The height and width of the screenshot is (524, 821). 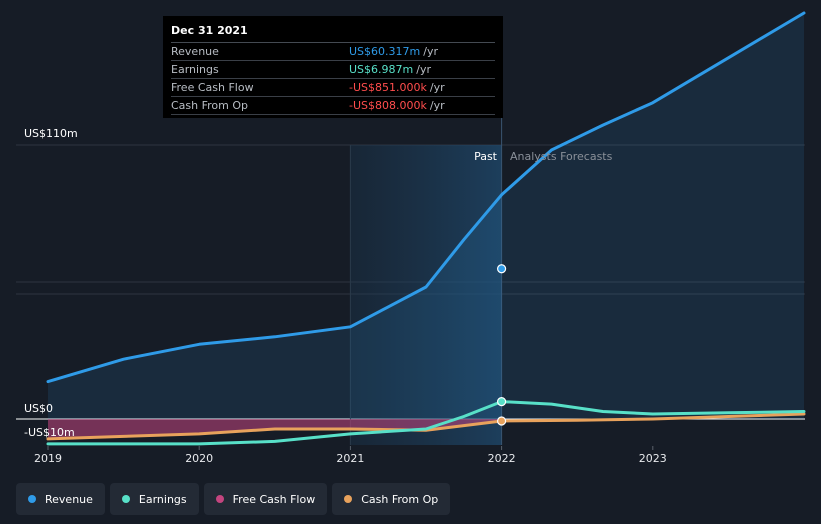 I want to click on legend-label: Cash From Op, so click(x=400, y=499).